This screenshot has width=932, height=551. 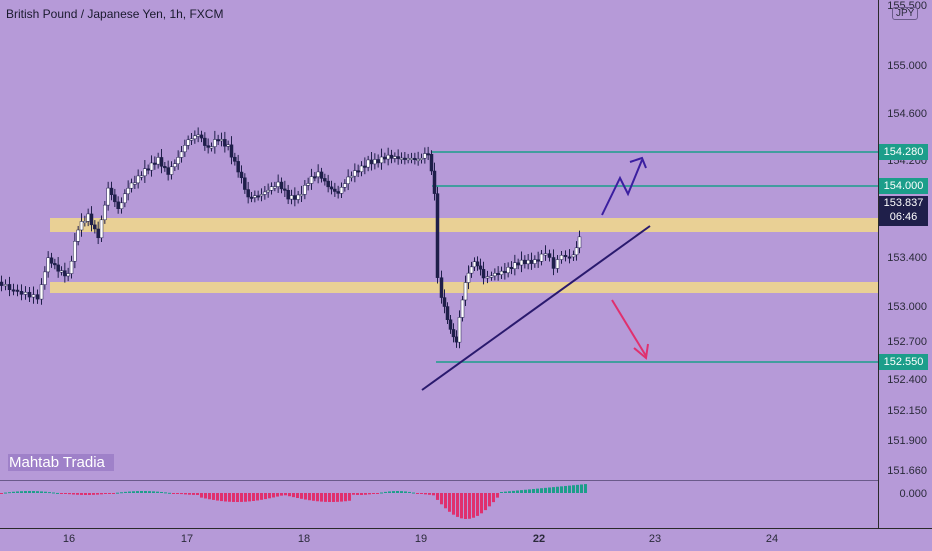 I want to click on time-axis-label: 23, so click(x=655, y=539).